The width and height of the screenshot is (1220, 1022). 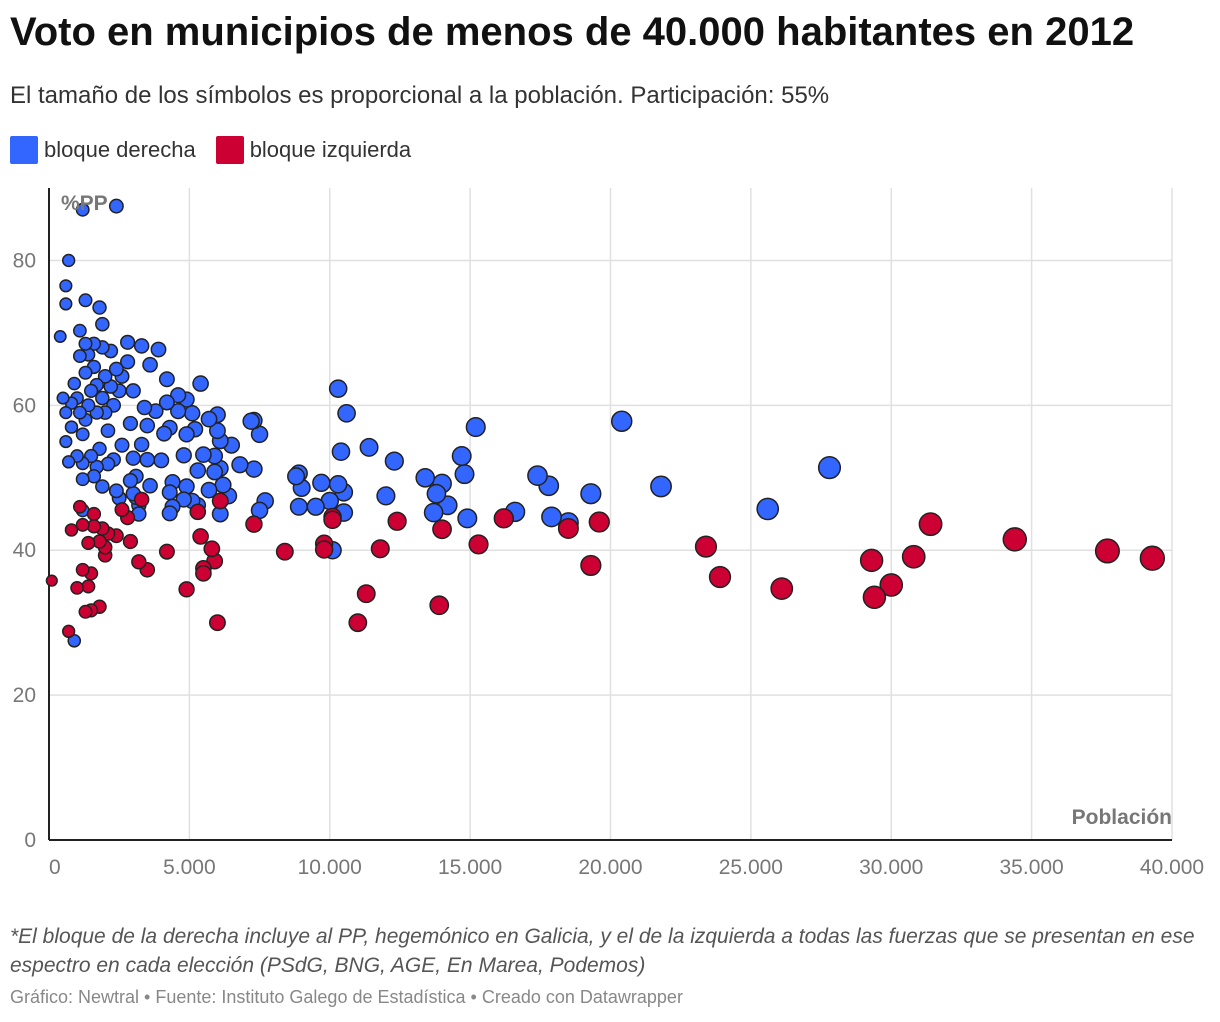 What do you see at coordinates (55, 867) in the screenshot?
I see `x-tick-label: 0` at bounding box center [55, 867].